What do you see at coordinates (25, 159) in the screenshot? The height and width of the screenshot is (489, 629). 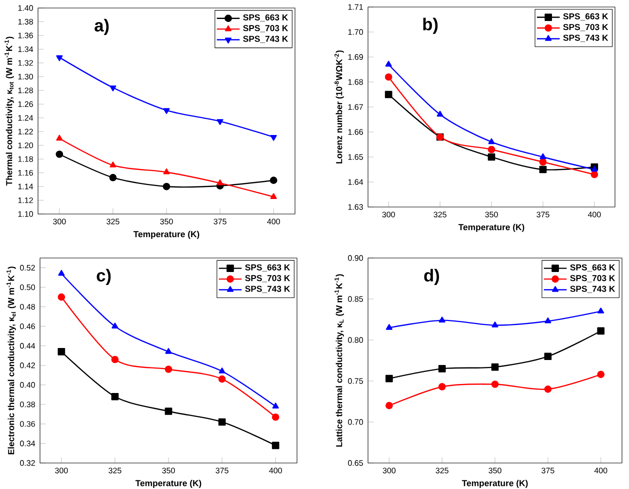 I see `y-tick-label: 1.18` at bounding box center [25, 159].